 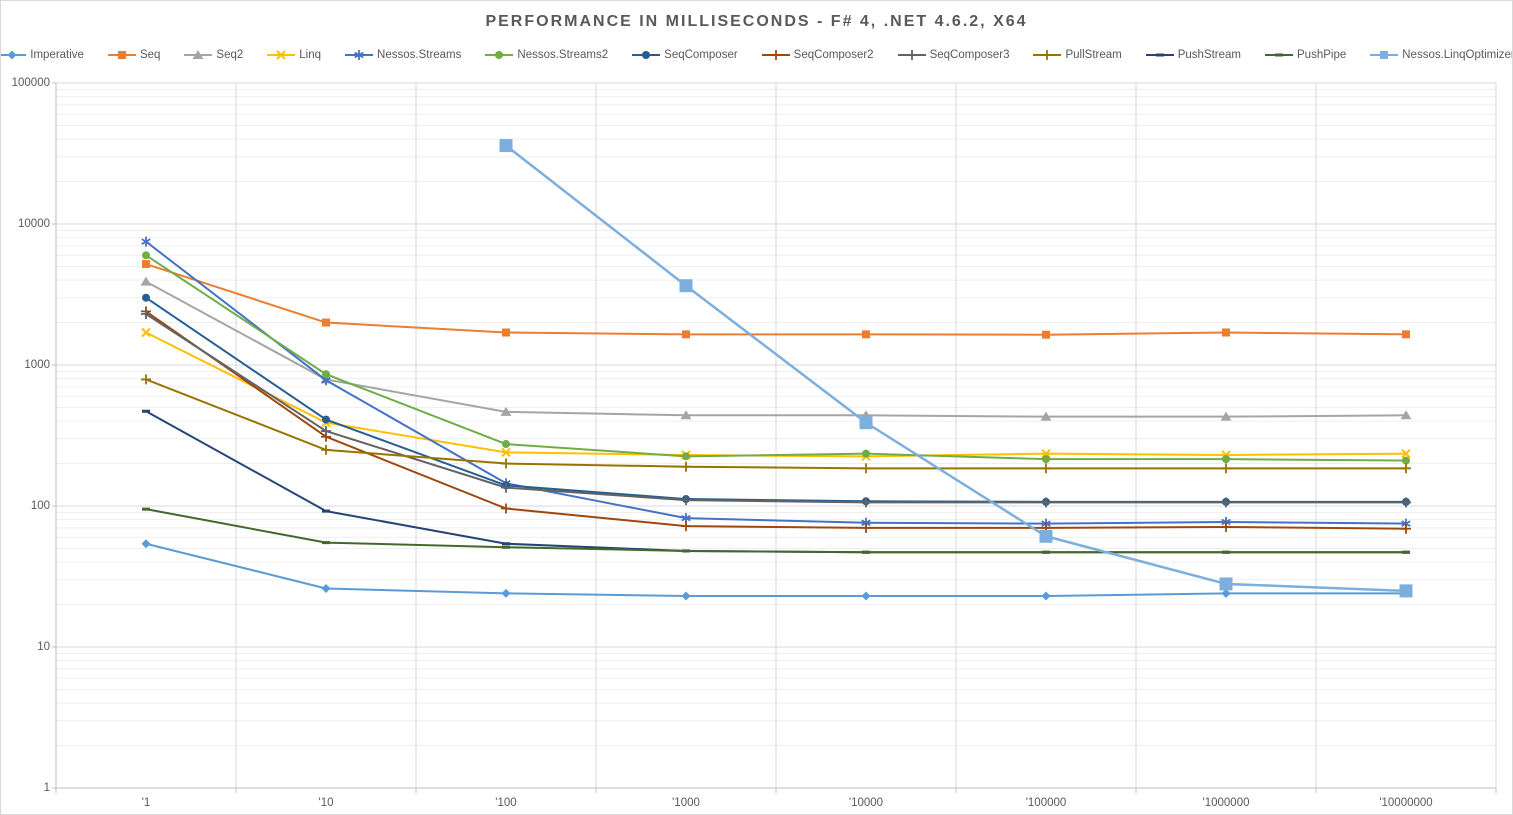 What do you see at coordinates (34, 224) in the screenshot?
I see `y-tick-label: 10000` at bounding box center [34, 224].